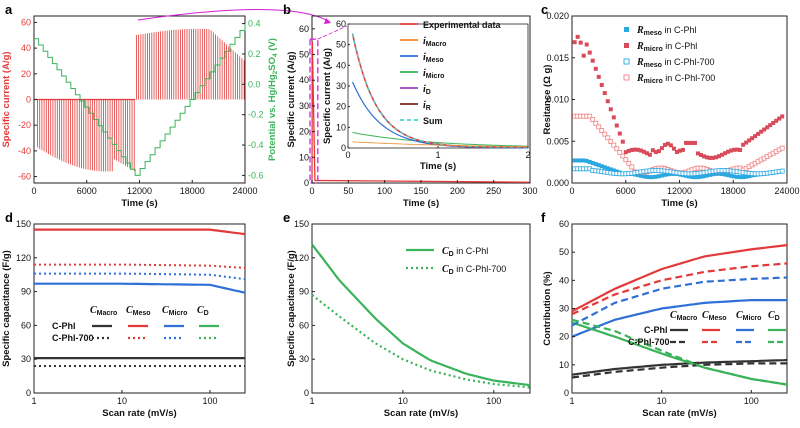 Image resolution: width=800 pixels, height=428 pixels. Describe the element at coordinates (649, 342) in the screenshot. I see `legend-row-label: C-Phl-700` at that location.